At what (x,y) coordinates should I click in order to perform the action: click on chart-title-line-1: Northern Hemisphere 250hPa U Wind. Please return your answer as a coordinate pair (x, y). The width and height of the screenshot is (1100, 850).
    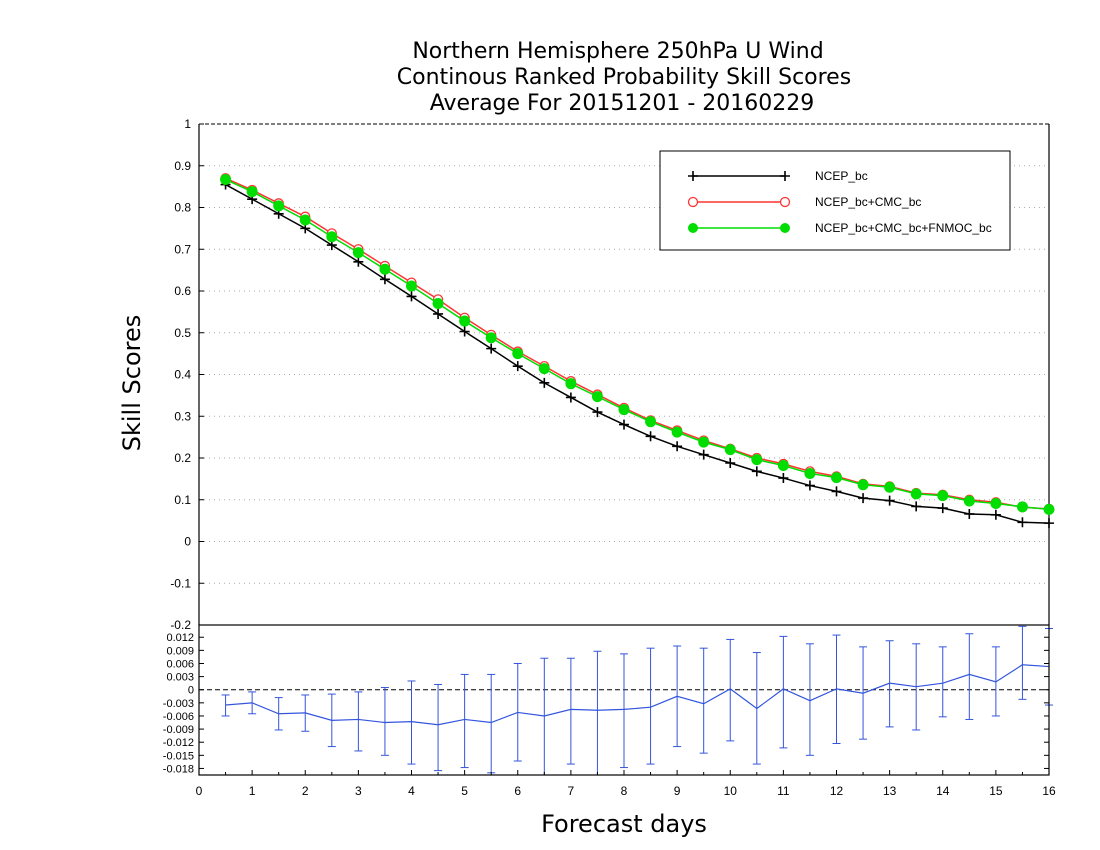
    Looking at the image, I should click on (617, 51).